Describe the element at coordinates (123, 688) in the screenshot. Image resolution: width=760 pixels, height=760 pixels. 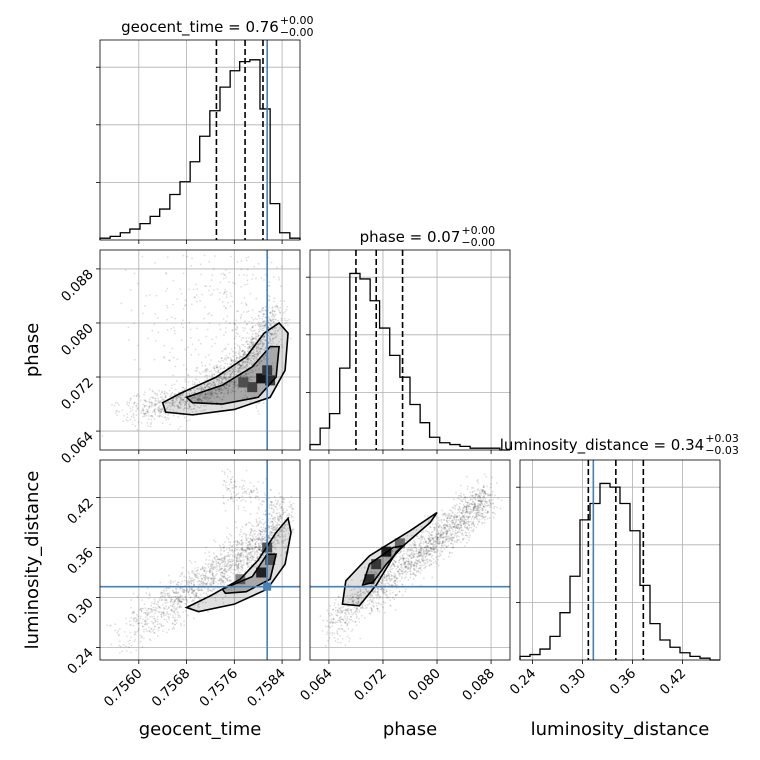
I see `geocent_time-xtick-label-0: 0.7560` at that location.